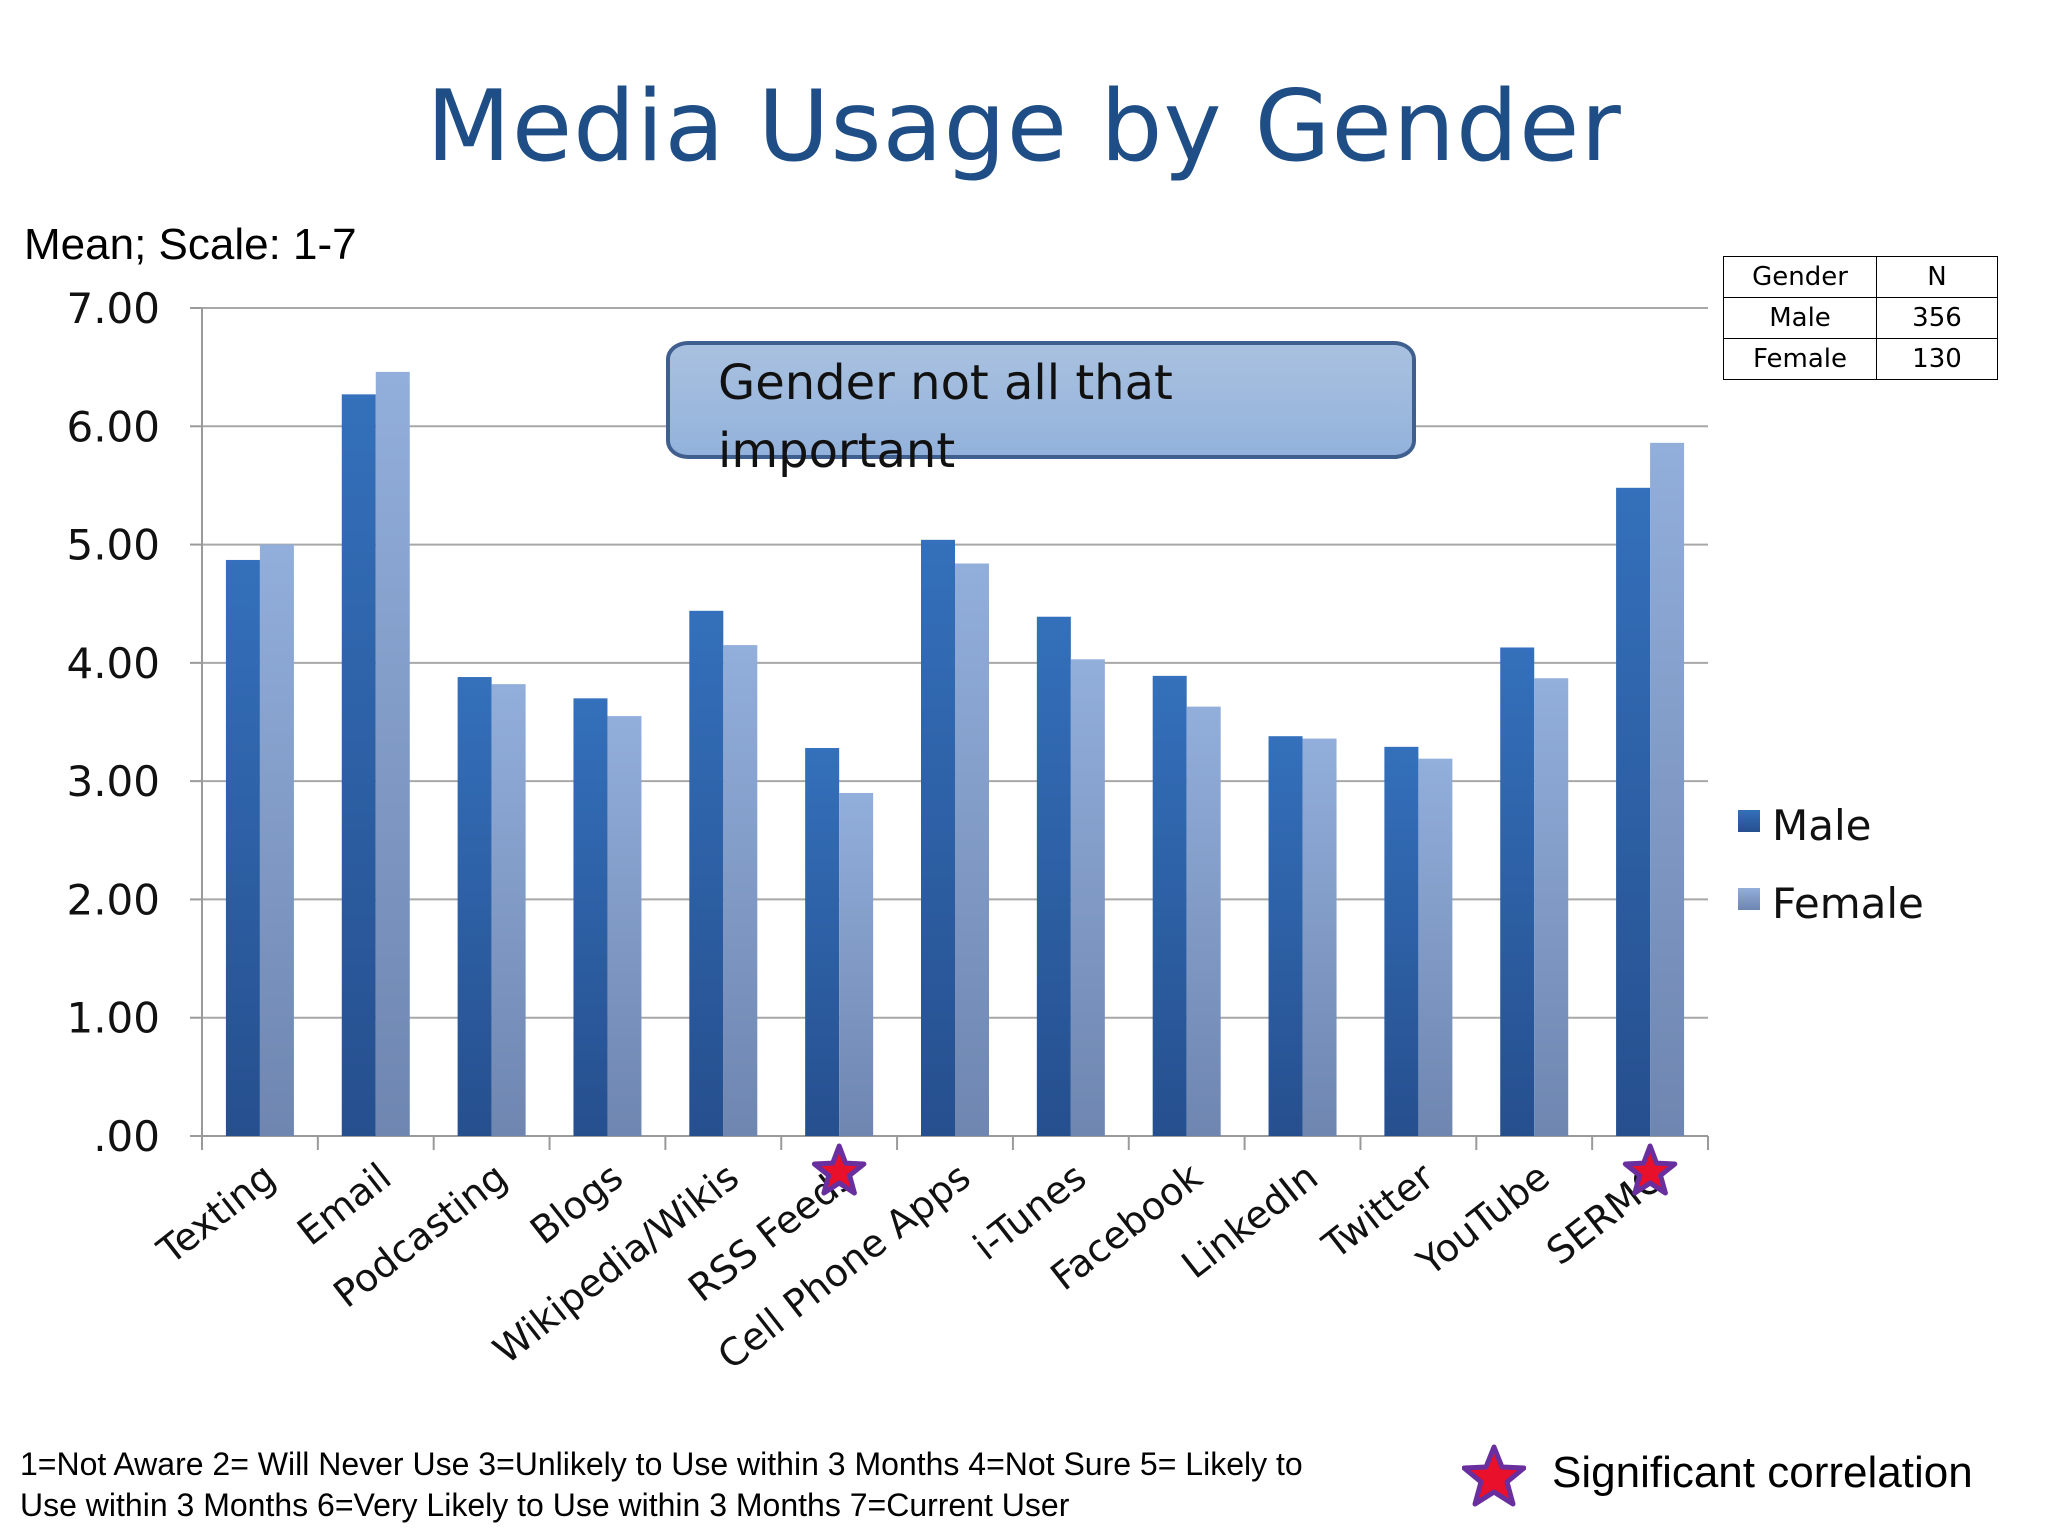 The width and height of the screenshot is (2048, 1536). Describe the element at coordinates (1024, 127) in the screenshot. I see `chart-title: Media Usage by Gender` at that location.